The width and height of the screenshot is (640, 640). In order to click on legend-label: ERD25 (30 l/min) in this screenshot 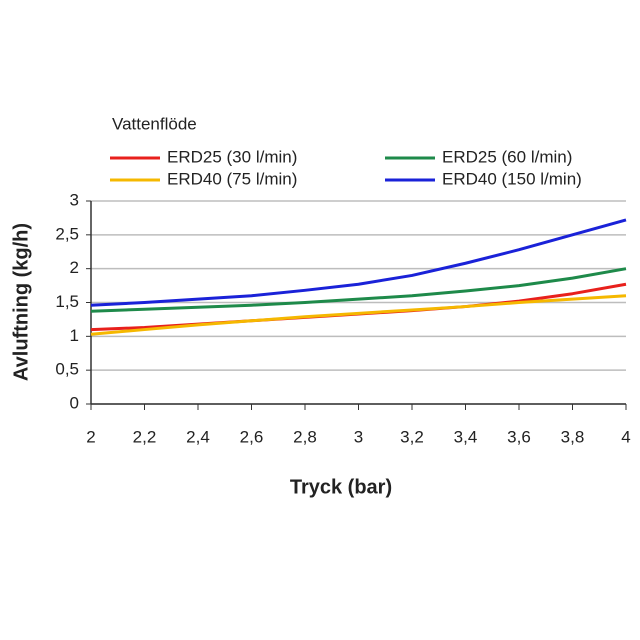, I will do `click(232, 156)`.